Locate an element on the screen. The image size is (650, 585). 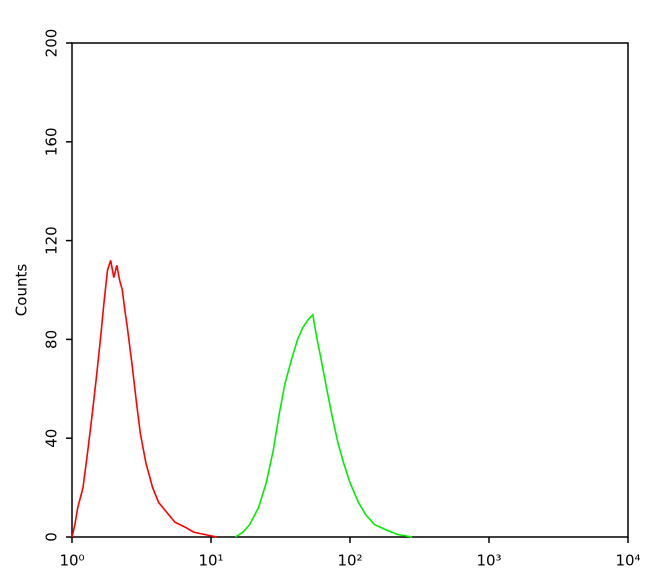
x-tick-label: 10⁰ is located at coordinates (71, 561).